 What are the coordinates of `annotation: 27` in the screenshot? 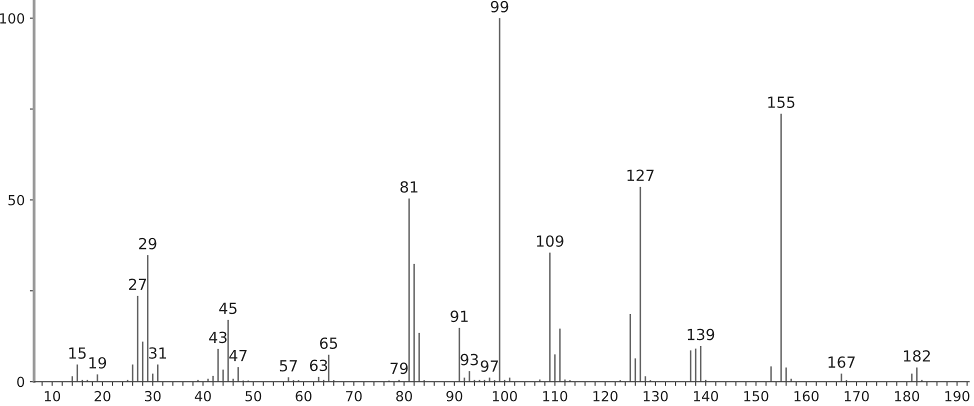 It's located at (137, 284).